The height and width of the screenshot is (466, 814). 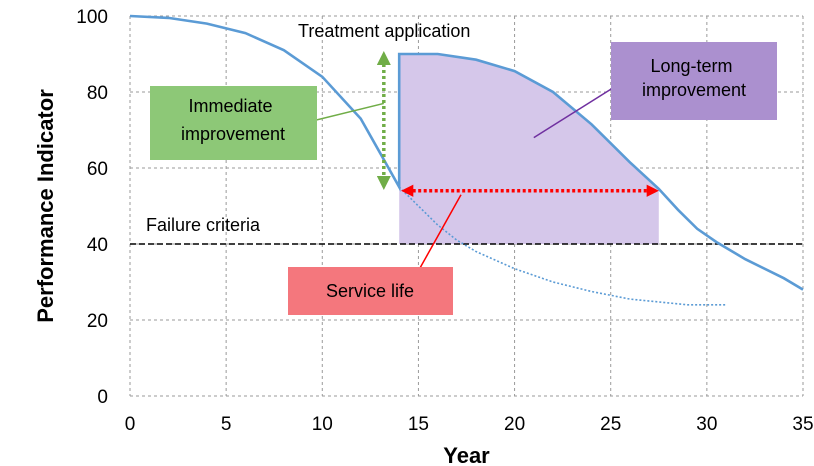 What do you see at coordinates (440, 231) in the screenshot?
I see `service-life-leader` at bounding box center [440, 231].